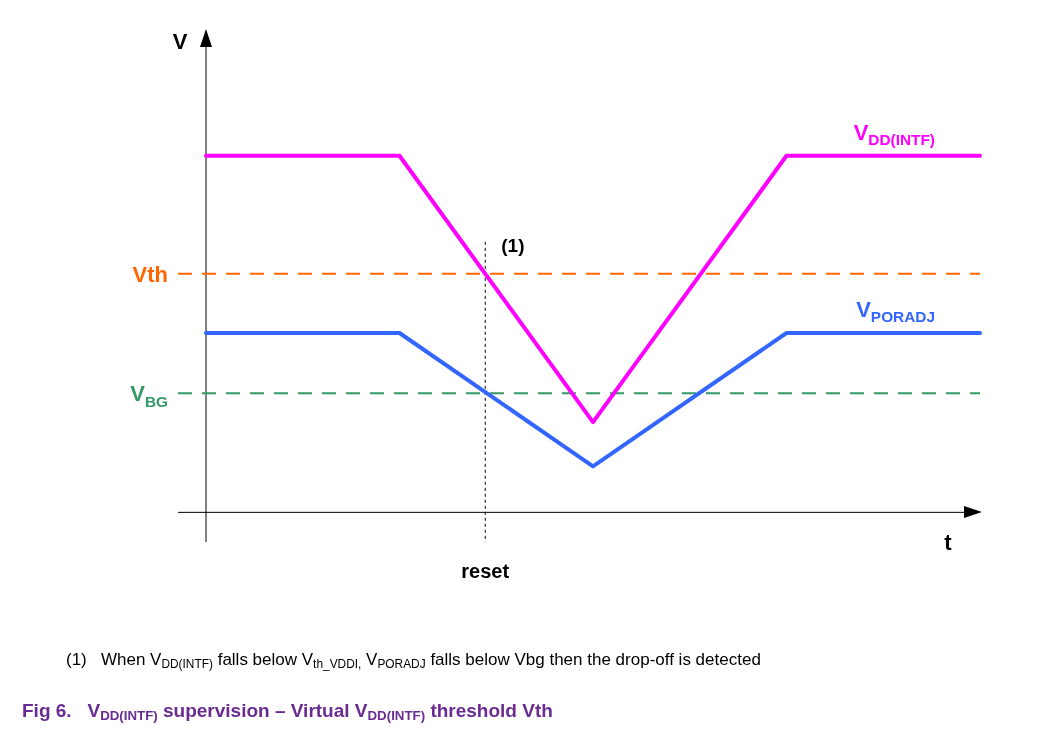 Image resolution: width=1061 pixels, height=729 pixels. What do you see at coordinates (150, 274) in the screenshot?
I see `ref-line-label: Vth` at bounding box center [150, 274].